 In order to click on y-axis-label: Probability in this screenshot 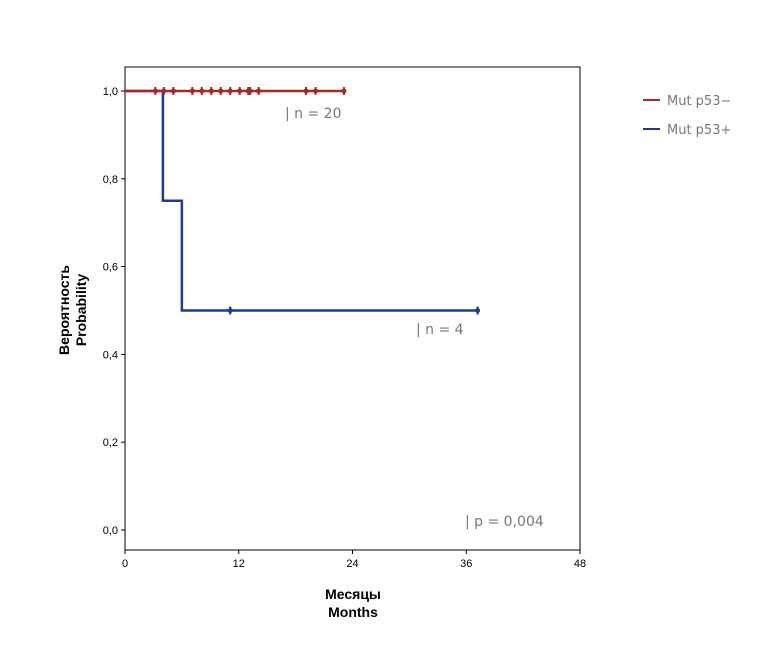, I will do `click(81, 310)`.